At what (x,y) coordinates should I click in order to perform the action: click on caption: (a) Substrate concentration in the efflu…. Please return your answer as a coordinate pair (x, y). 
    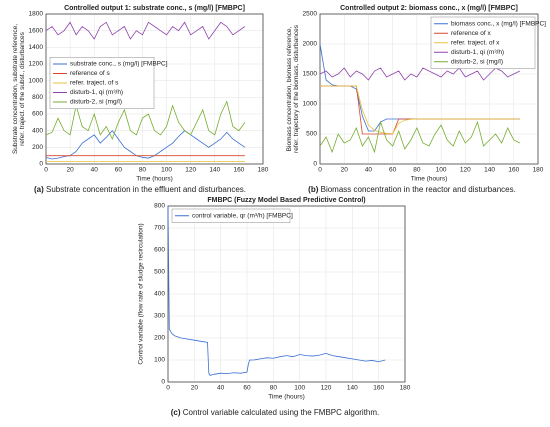
    Looking at the image, I should click on (140, 189).